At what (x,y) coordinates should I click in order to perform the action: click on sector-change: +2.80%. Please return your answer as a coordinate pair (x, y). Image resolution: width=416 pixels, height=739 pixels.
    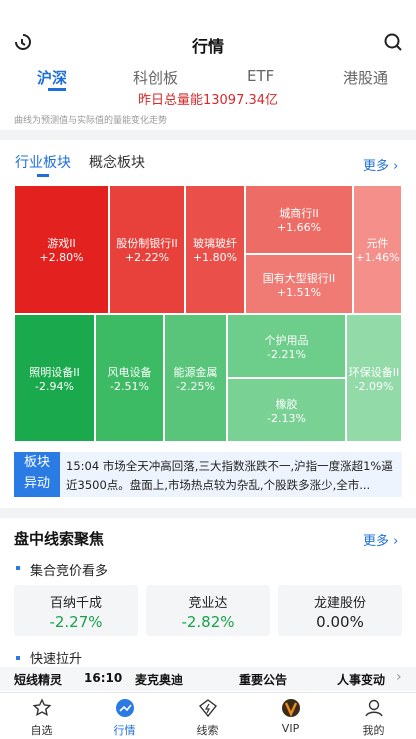
    Looking at the image, I should click on (61, 257).